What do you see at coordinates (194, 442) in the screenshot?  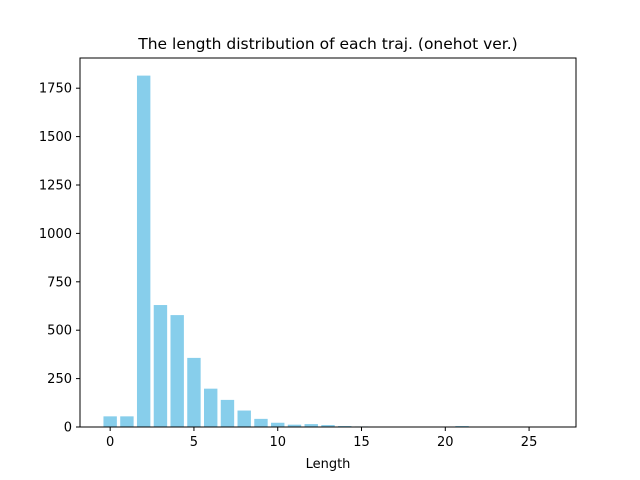 I see `x-tick-label: 5` at bounding box center [194, 442].